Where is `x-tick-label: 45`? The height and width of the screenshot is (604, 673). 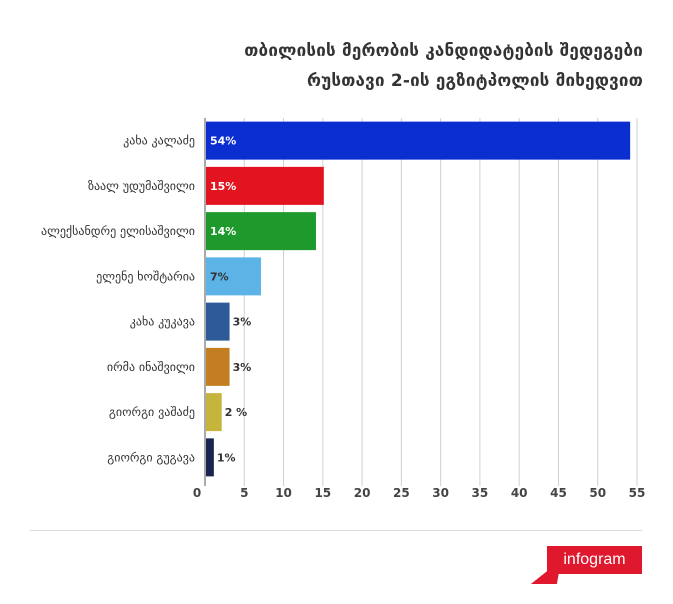 x-tick-label: 45 is located at coordinates (558, 493).